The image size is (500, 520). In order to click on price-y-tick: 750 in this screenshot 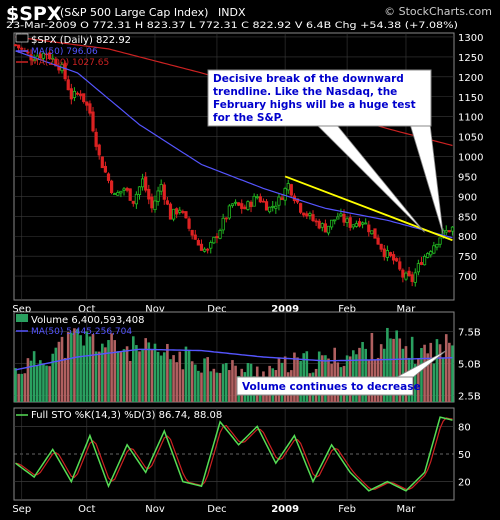, I will do `click(467, 257)`.